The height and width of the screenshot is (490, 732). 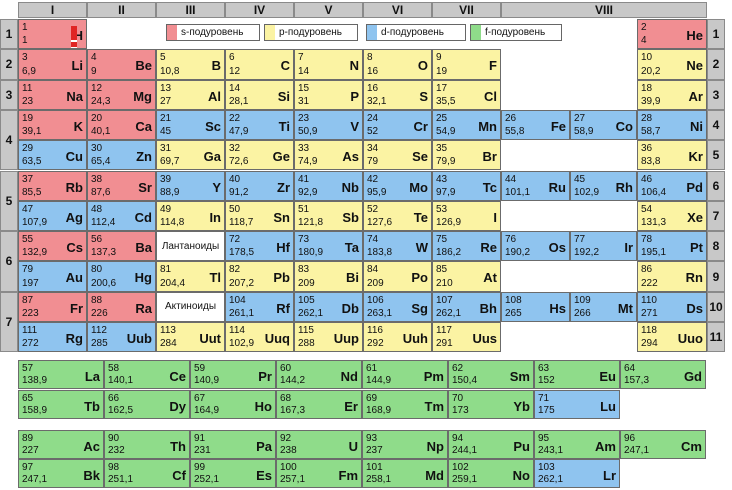 What do you see at coordinates (577, 444) in the screenshot?
I see `element-cell-am: 95 243,1 Am` at bounding box center [577, 444].